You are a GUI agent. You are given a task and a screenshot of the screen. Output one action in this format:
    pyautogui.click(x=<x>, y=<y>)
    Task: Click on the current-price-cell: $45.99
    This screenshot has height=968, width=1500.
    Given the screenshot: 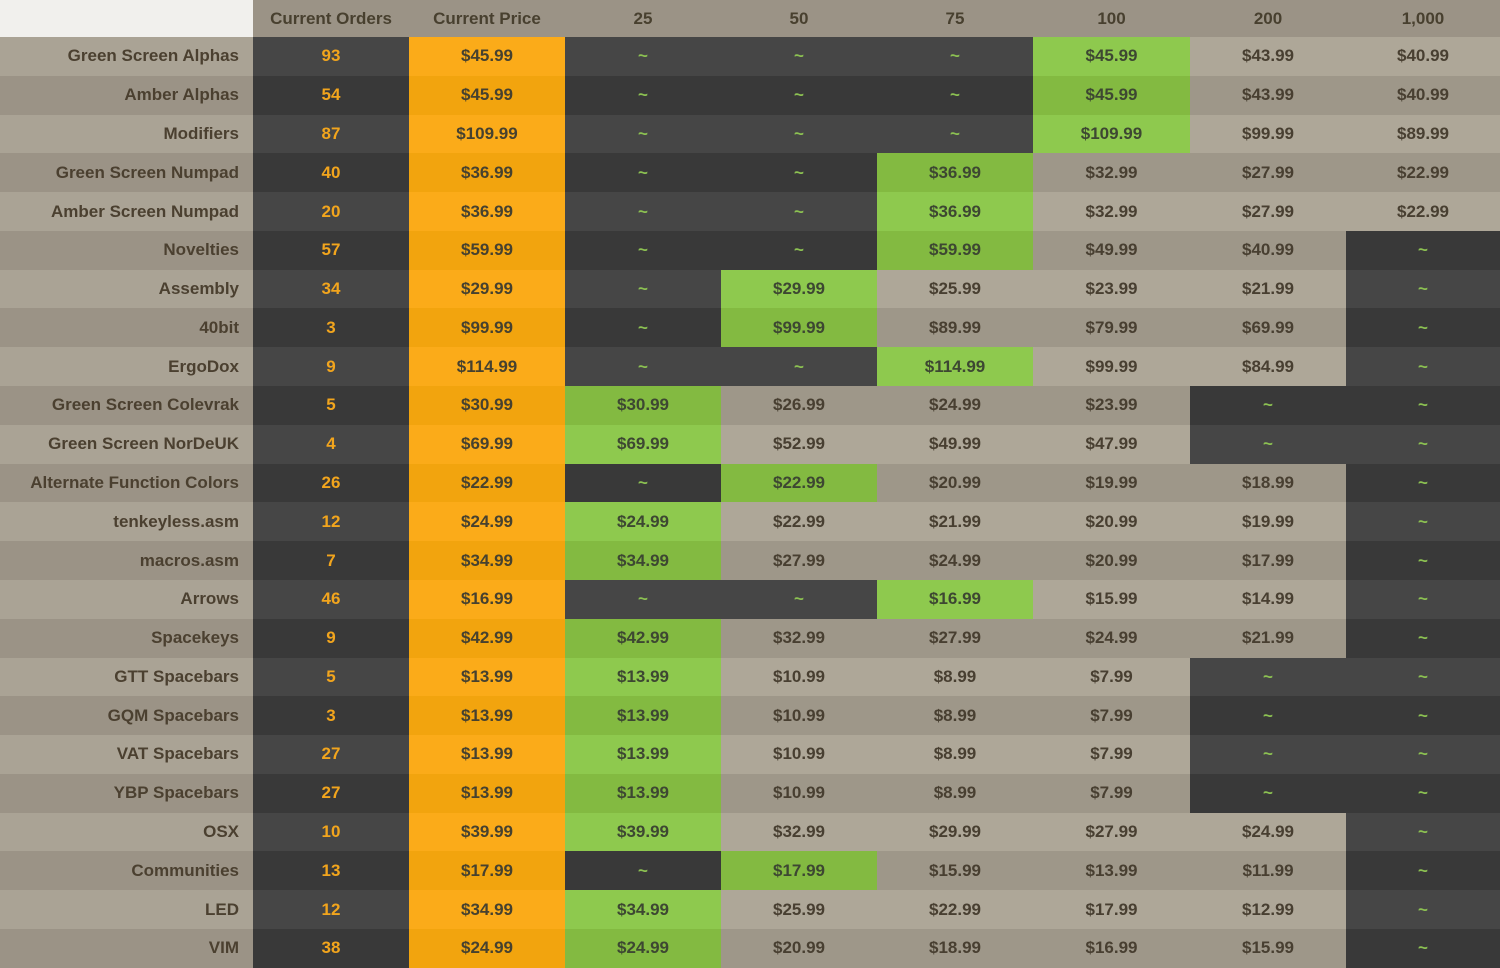 What is the action you would take?
    pyautogui.click(x=487, y=95)
    